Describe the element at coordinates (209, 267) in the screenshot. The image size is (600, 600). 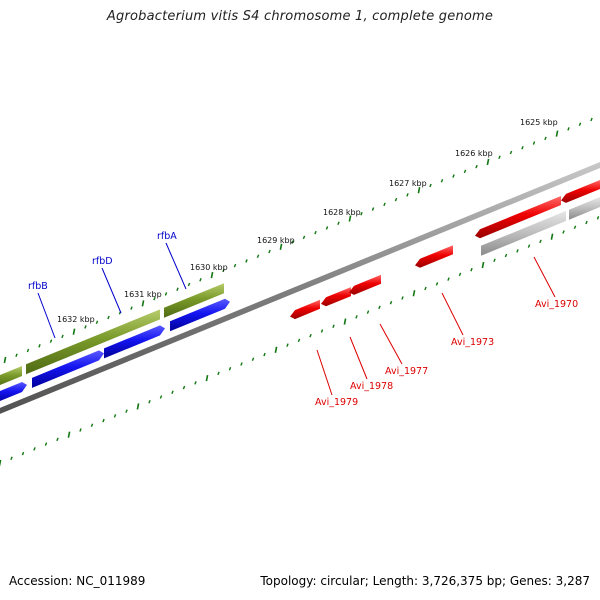
I see `tick-label: 1630 kbp` at that location.